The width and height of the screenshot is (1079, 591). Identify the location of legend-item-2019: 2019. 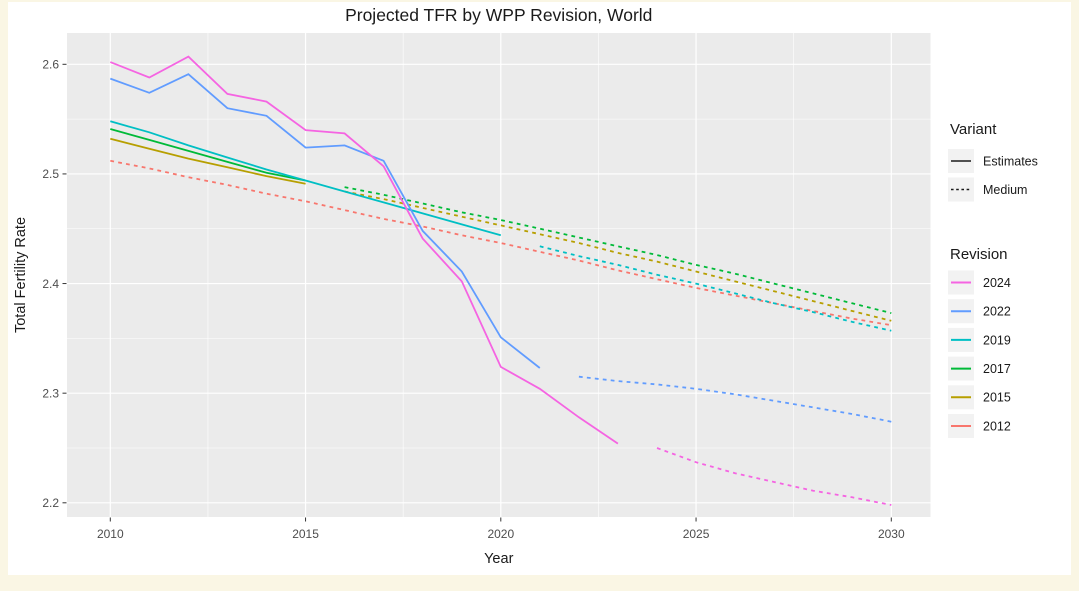
(979, 339).